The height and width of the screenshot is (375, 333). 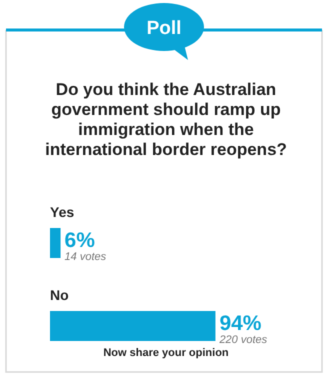 What do you see at coordinates (80, 240) in the screenshot?
I see `data-label: 6%` at bounding box center [80, 240].